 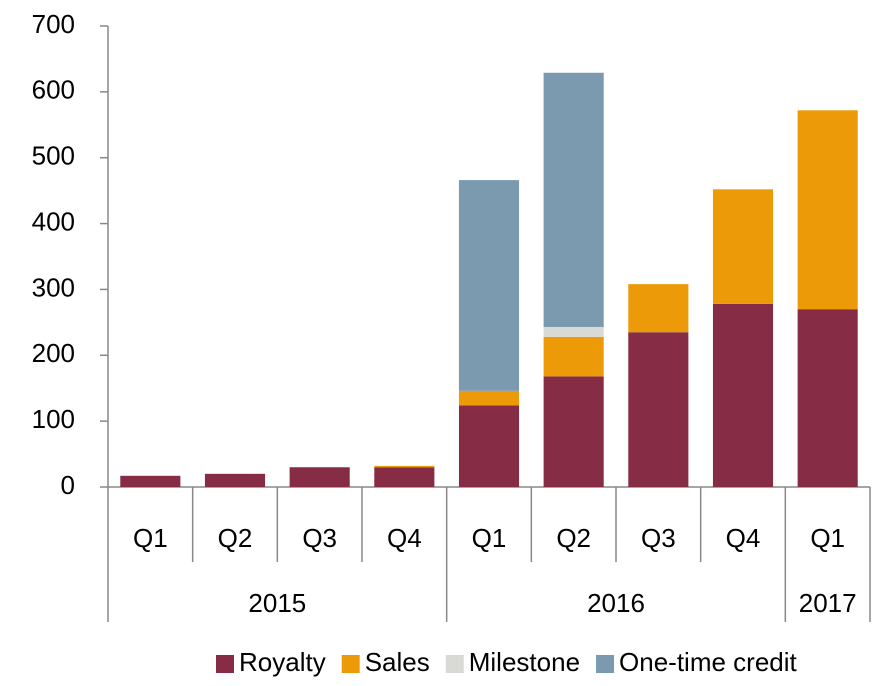 I want to click on y-tick-label: 400, so click(x=53, y=221).